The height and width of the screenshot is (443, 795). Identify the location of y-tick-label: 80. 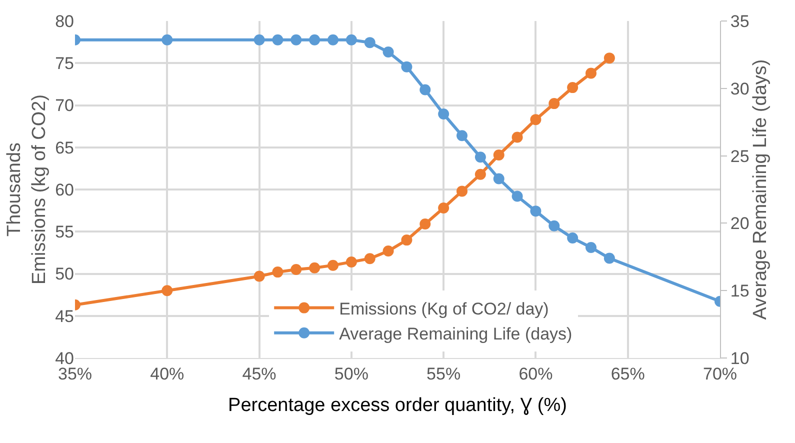
(64, 21).